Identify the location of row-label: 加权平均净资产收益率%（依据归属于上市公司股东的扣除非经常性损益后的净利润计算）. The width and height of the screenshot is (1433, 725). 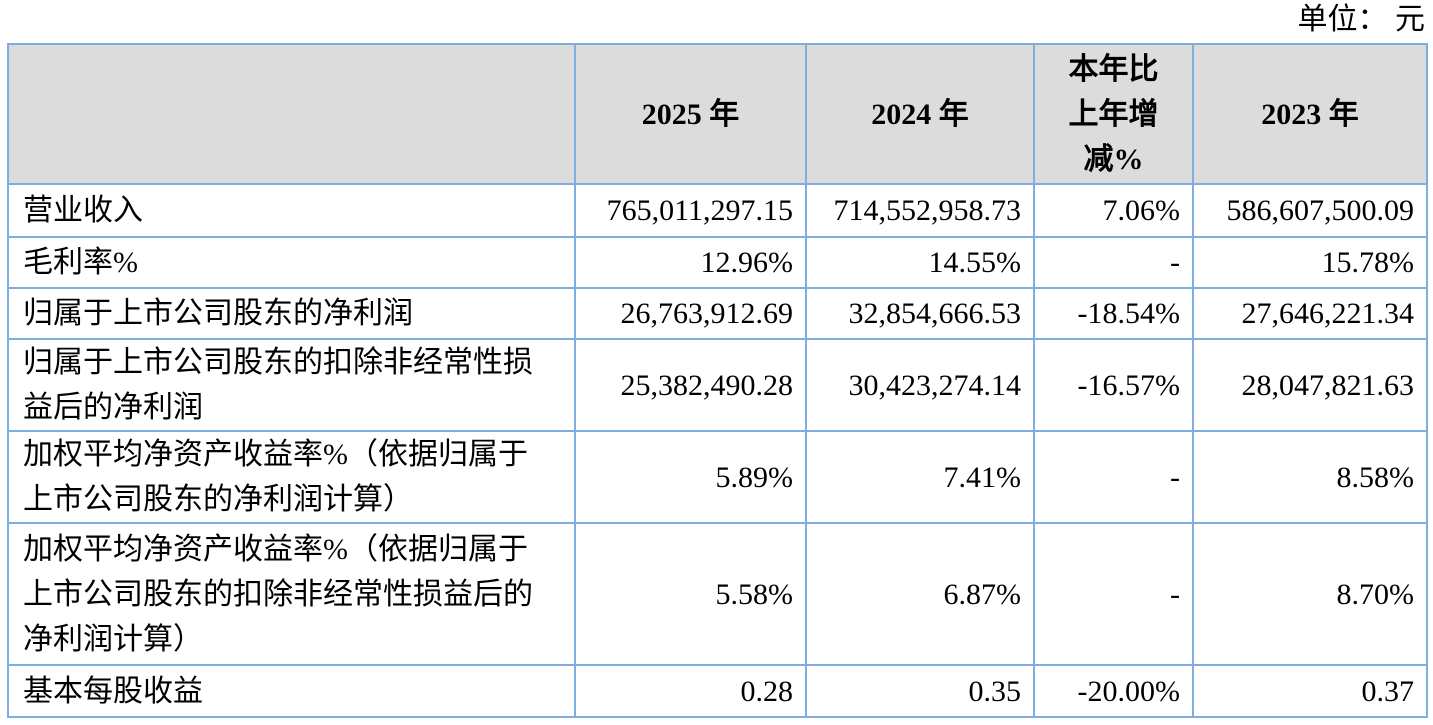
(291, 594).